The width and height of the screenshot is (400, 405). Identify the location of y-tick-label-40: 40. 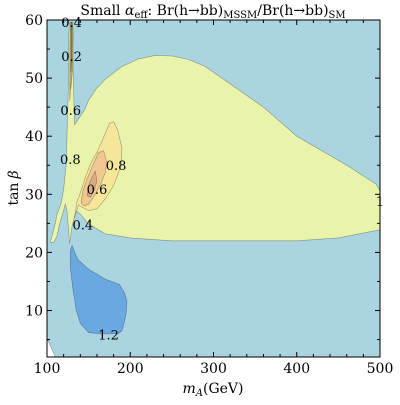
(34, 137).